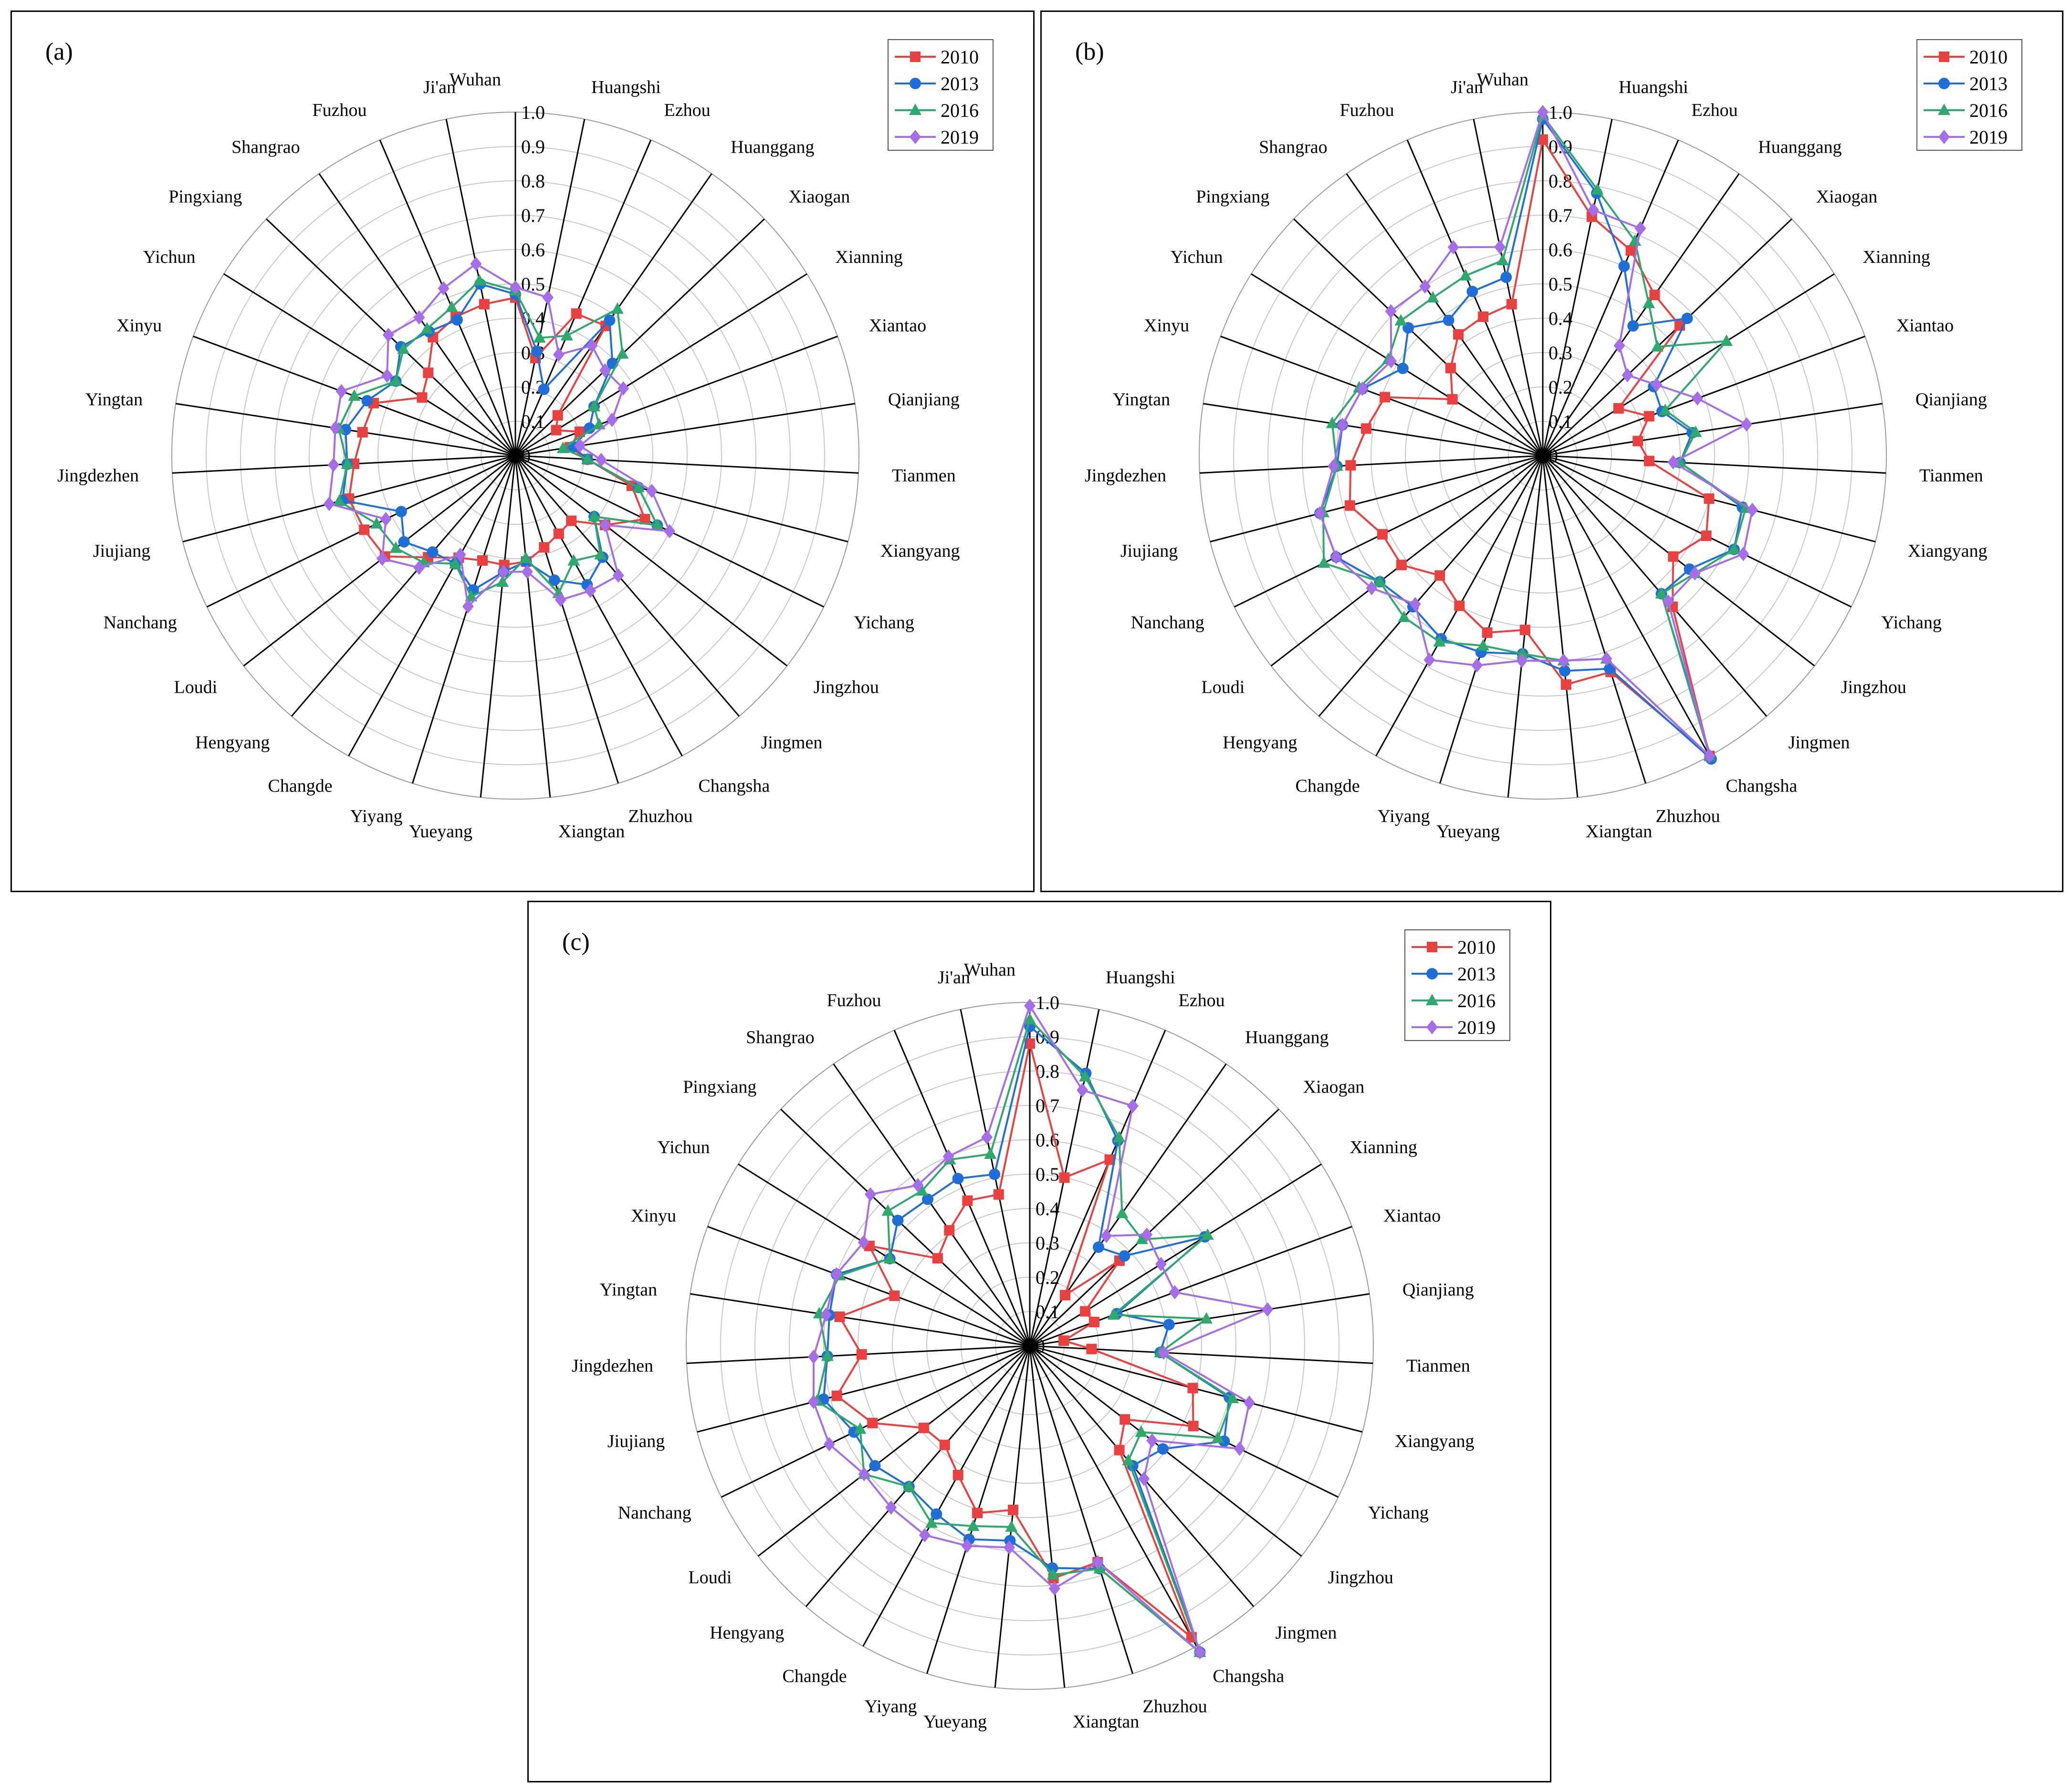 The height and width of the screenshot is (1791, 2072). What do you see at coordinates (1476, 1027) in the screenshot?
I see `legend-label-2019: 2019` at bounding box center [1476, 1027].